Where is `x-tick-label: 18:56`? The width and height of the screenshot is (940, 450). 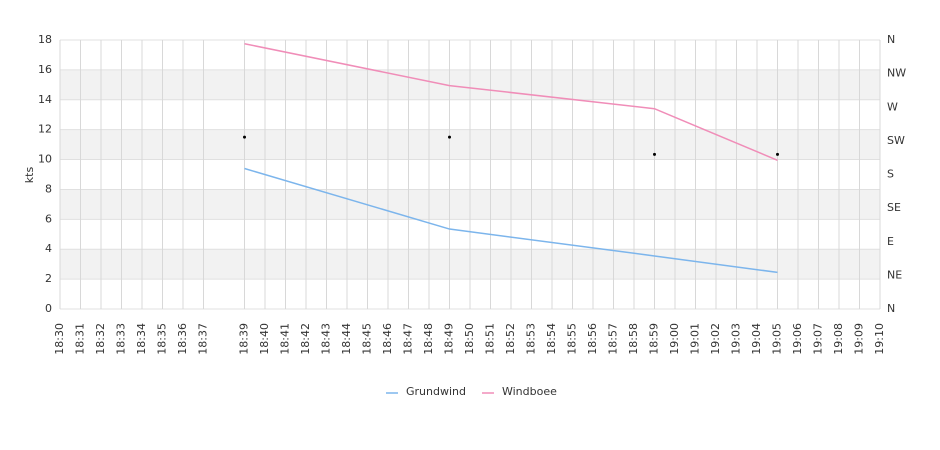 x-tick-label: 18:56 is located at coordinates (592, 339).